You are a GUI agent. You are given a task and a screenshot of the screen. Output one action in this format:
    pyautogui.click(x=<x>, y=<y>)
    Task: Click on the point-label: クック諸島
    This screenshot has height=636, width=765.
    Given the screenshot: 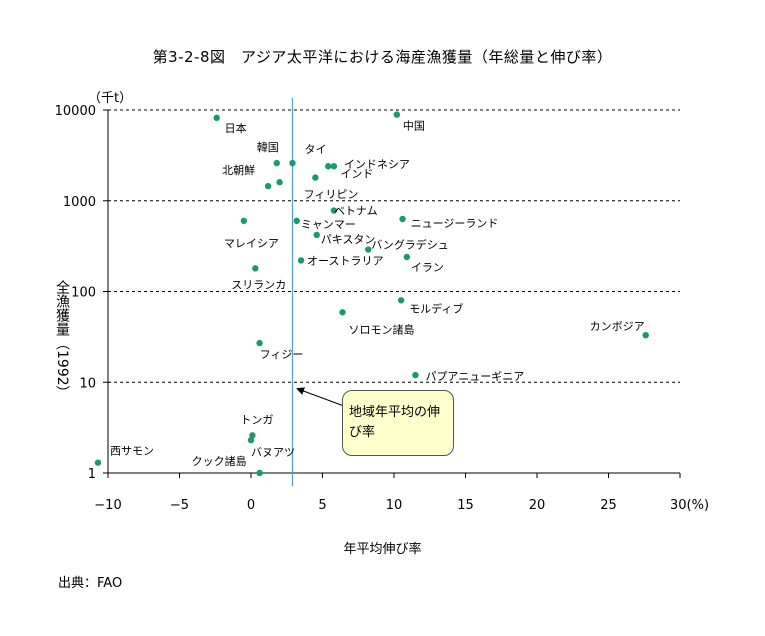 What is the action you would take?
    pyautogui.click(x=219, y=461)
    